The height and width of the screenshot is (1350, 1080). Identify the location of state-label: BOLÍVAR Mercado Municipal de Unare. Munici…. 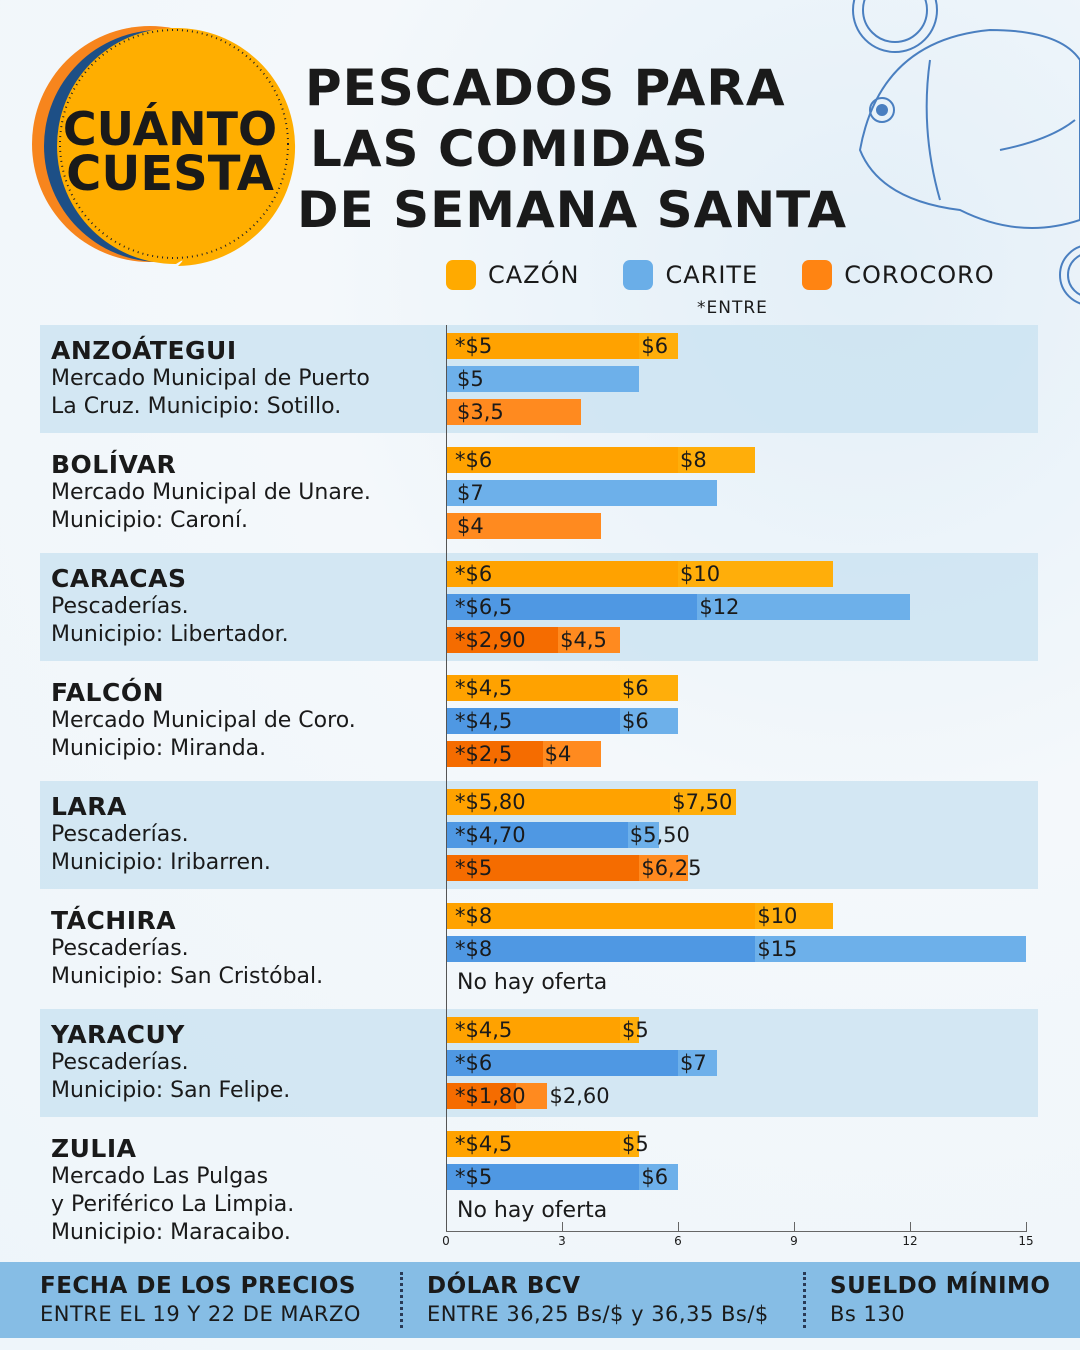
(211, 493).